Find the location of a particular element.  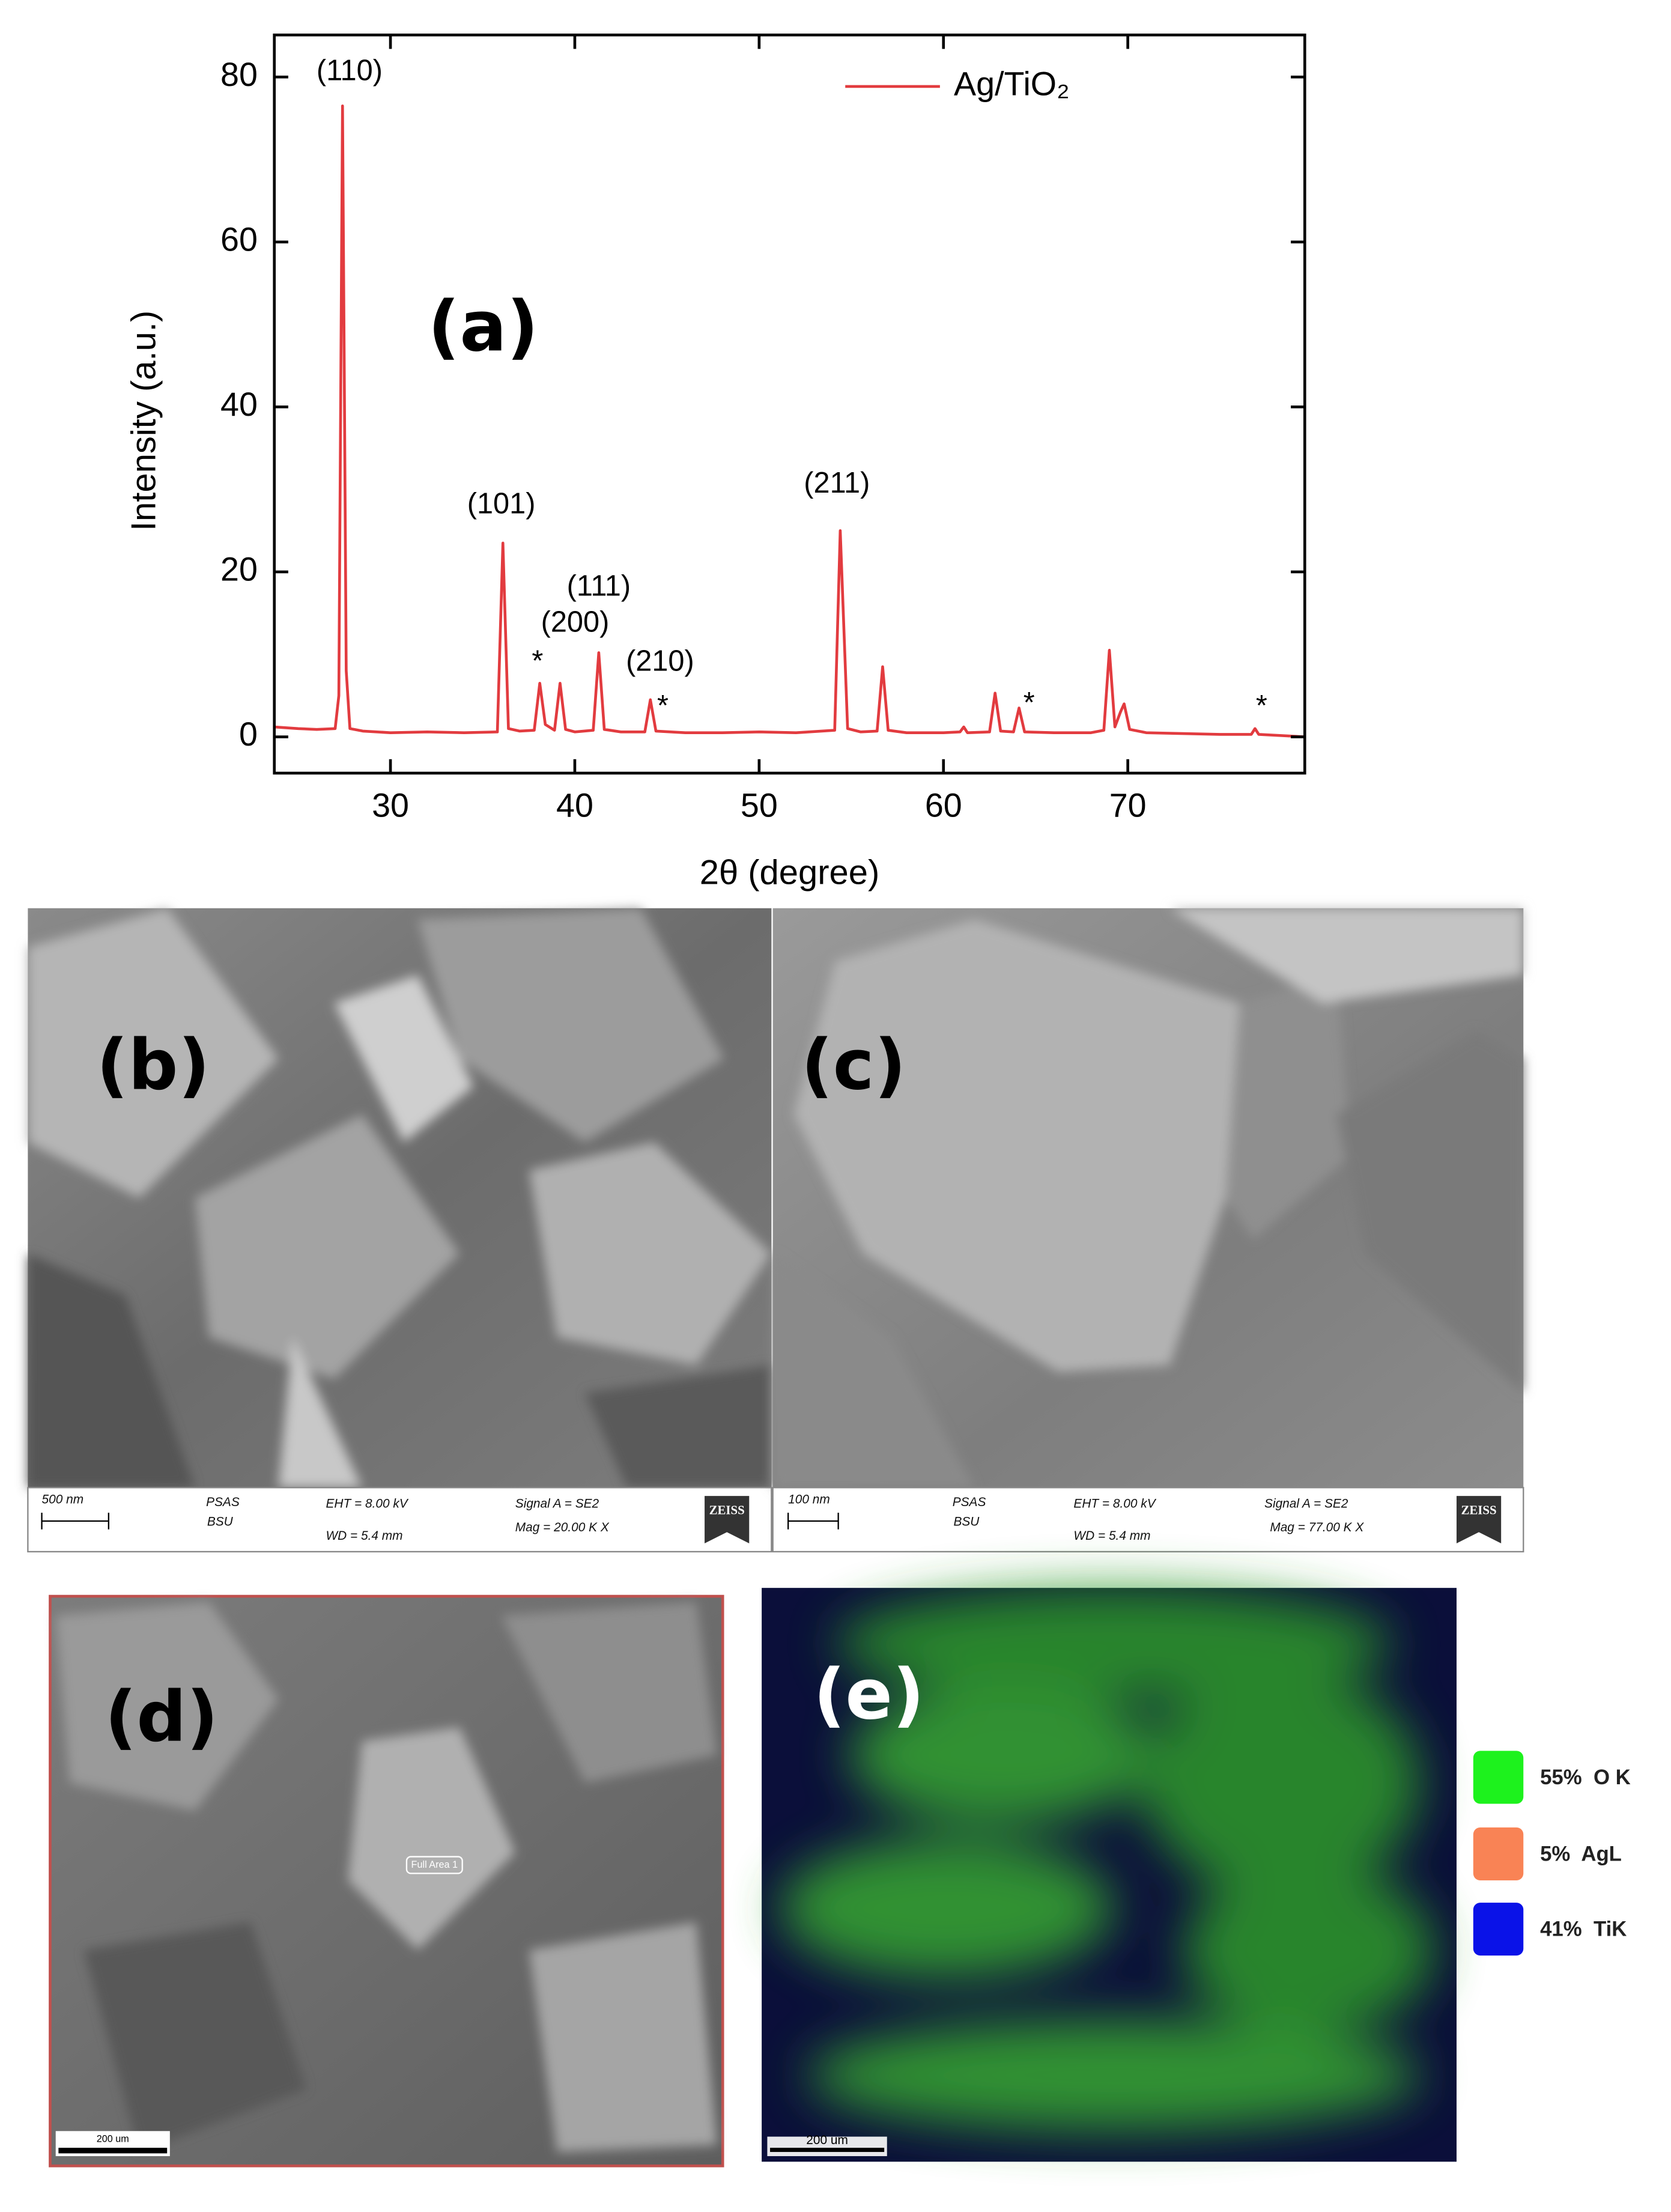

area-label: Full Area 1 is located at coordinates (434, 1864).